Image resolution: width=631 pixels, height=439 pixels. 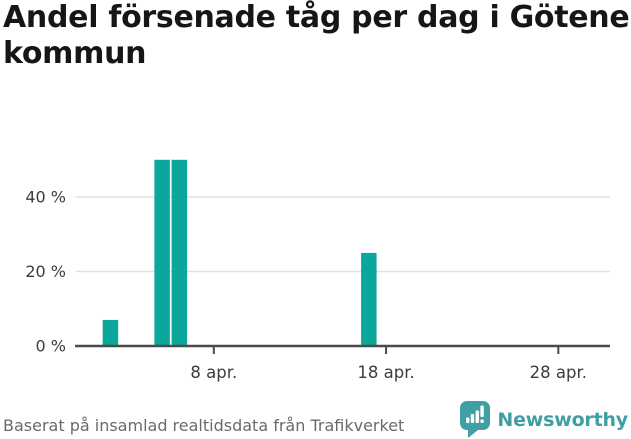 What do you see at coordinates (110, 332) in the screenshot?
I see `bar-2-apr` at bounding box center [110, 332].